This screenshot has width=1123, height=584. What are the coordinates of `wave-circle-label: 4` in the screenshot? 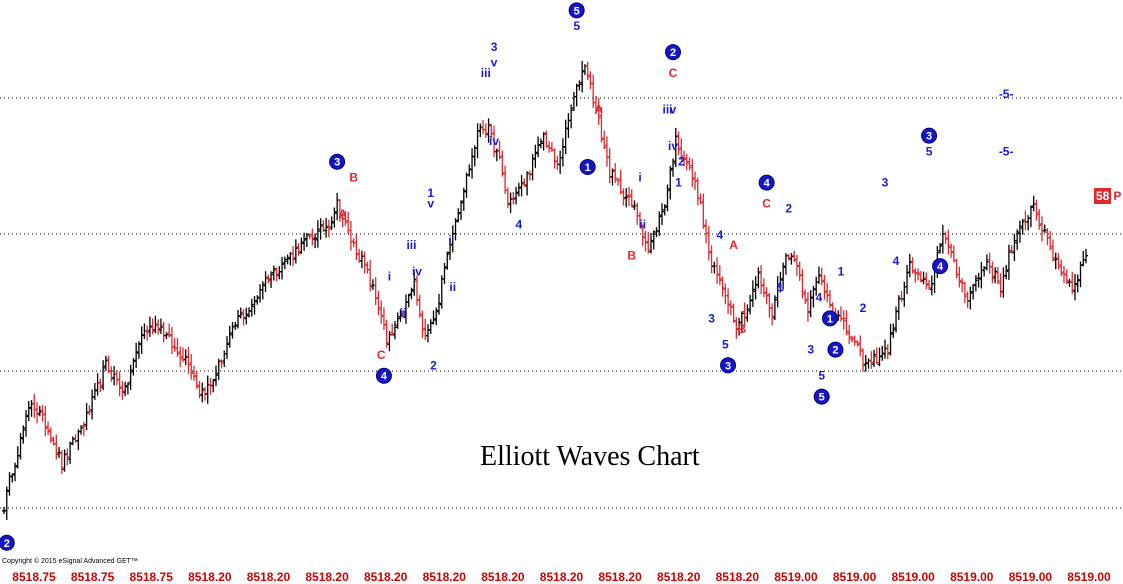 It's located at (940, 266).